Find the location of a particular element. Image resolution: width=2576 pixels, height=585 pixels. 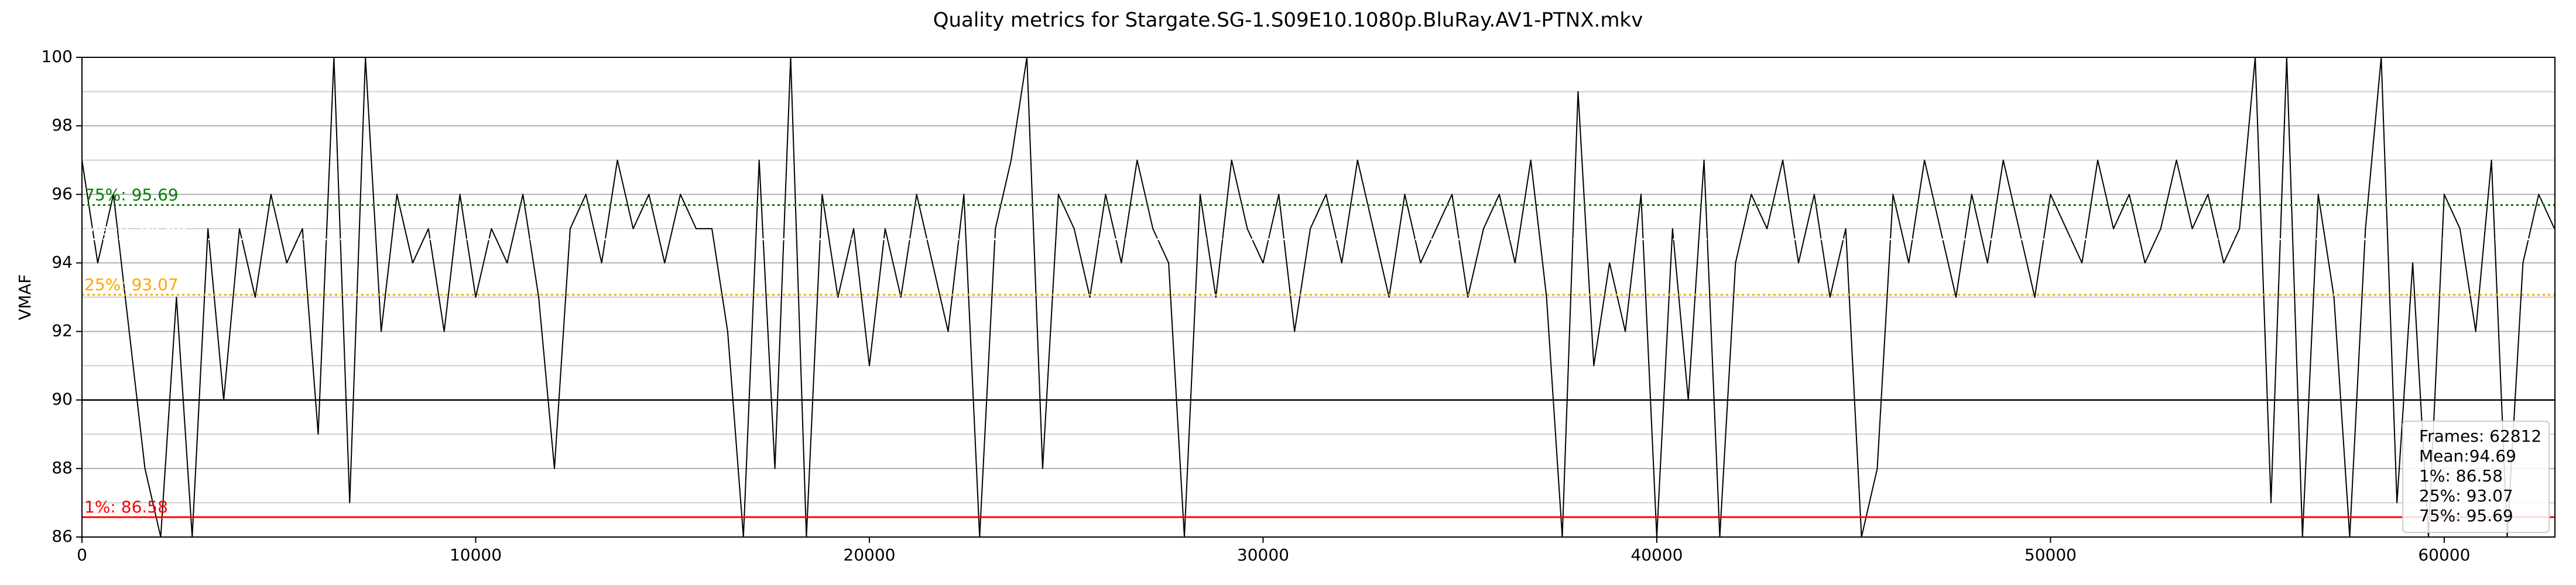

x-tick-label: 30000 is located at coordinates (1263, 555).